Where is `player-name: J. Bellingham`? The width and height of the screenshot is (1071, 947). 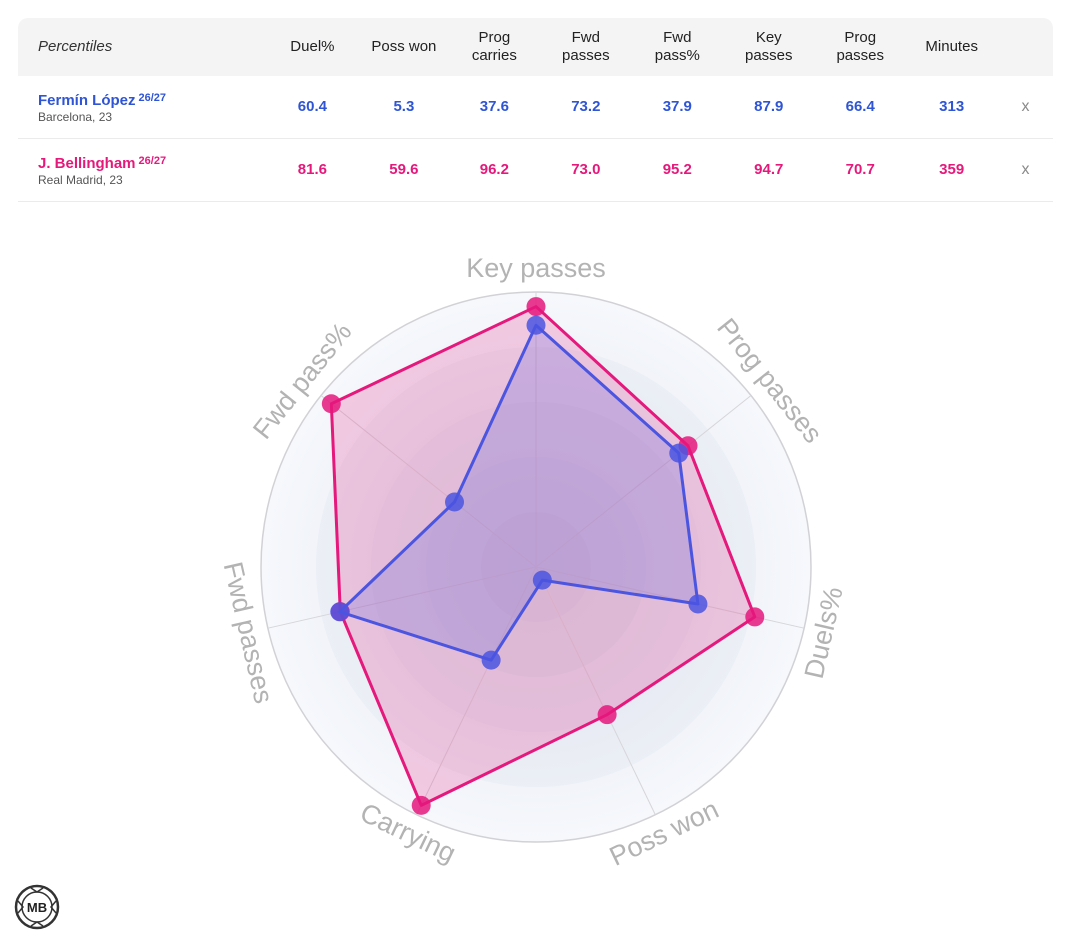
player-name: J. Bellingham is located at coordinates (87, 163).